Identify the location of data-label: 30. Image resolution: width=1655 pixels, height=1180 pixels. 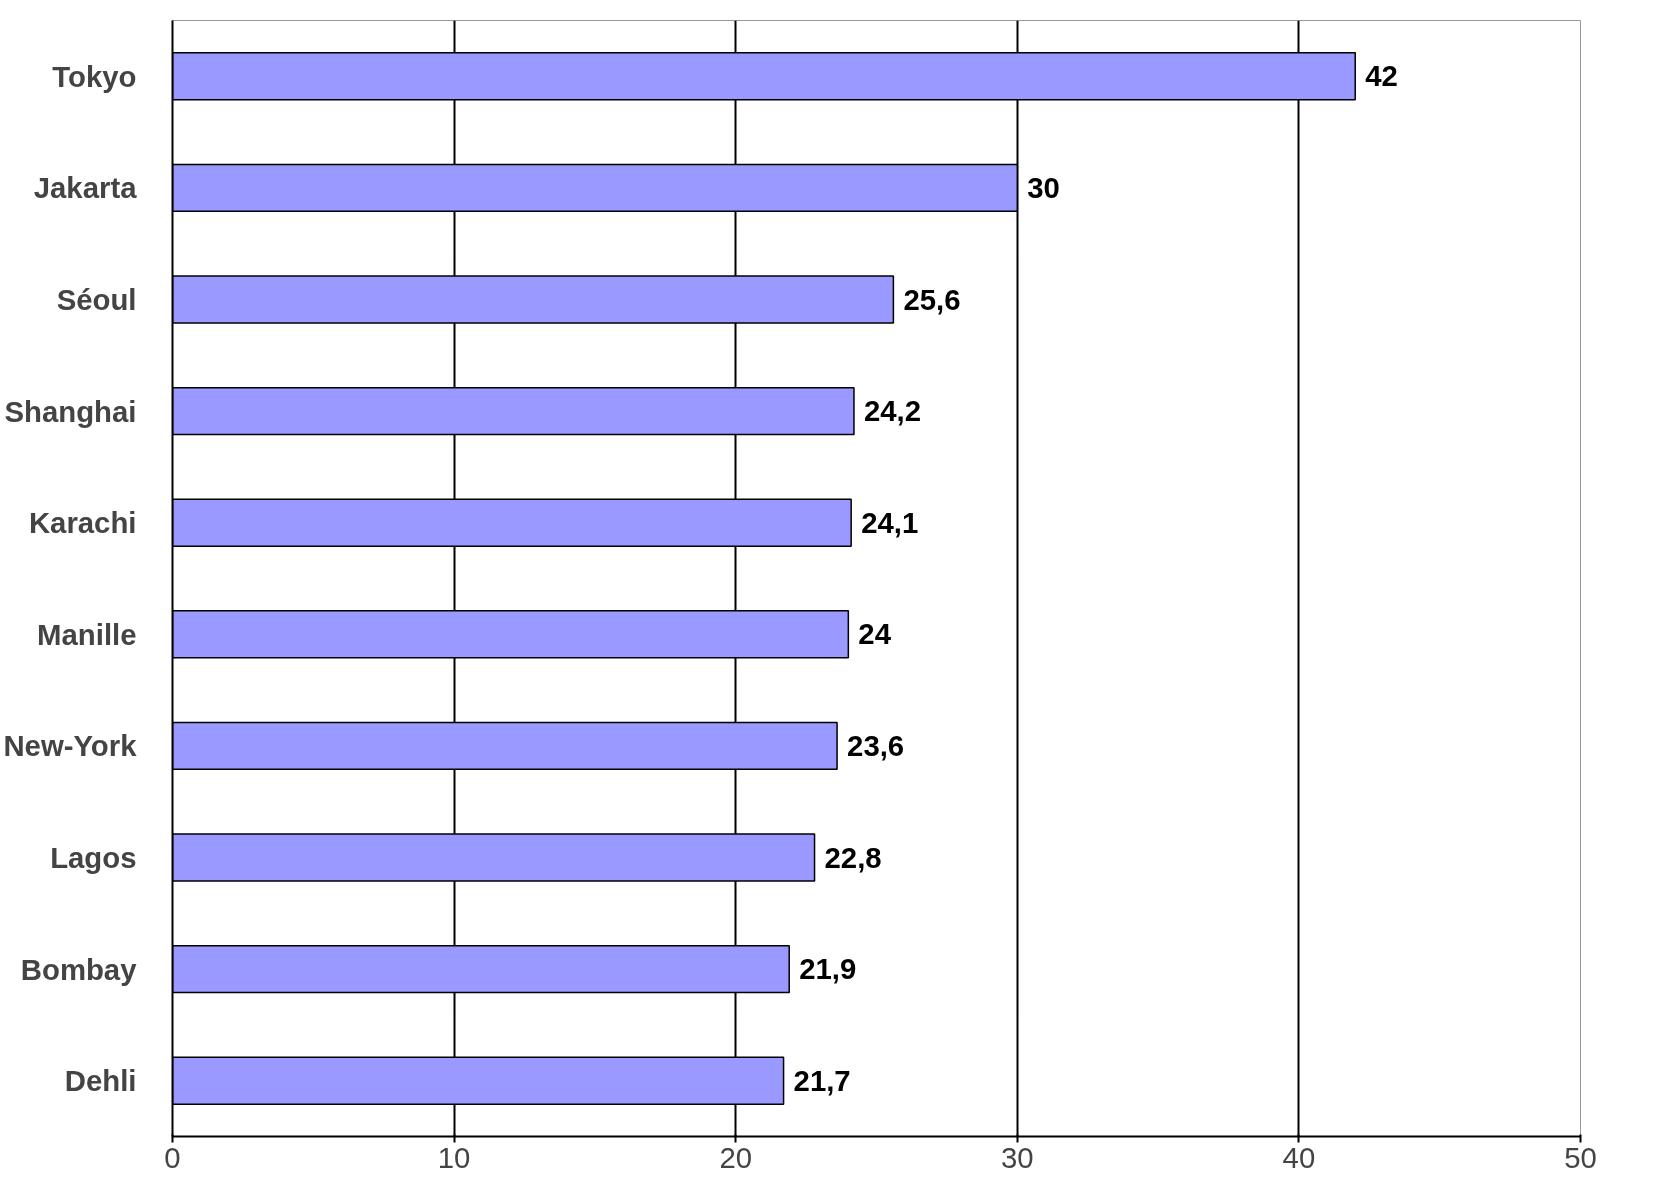
(1043, 187).